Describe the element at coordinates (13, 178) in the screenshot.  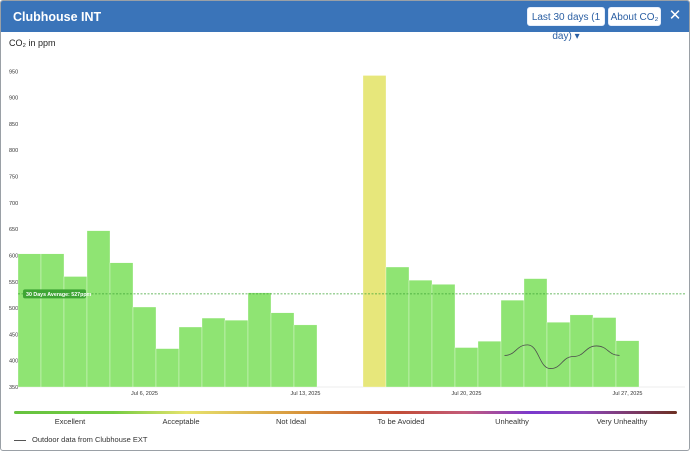
I see `y-tick-label: 750` at that location.